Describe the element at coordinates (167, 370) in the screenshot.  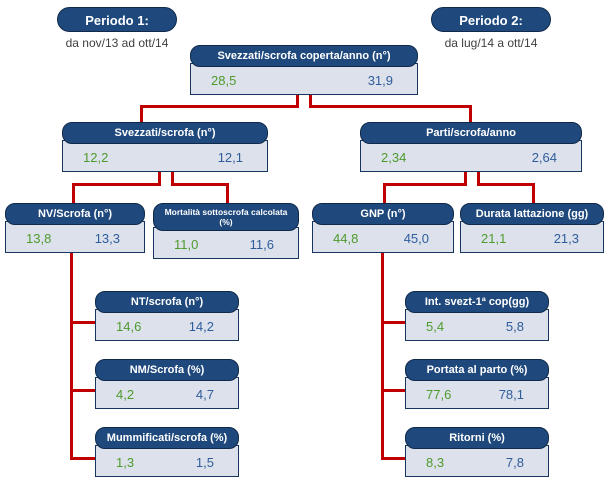
I see `node-nm-scrofa-header: NM/Scrofa (%)` at that location.